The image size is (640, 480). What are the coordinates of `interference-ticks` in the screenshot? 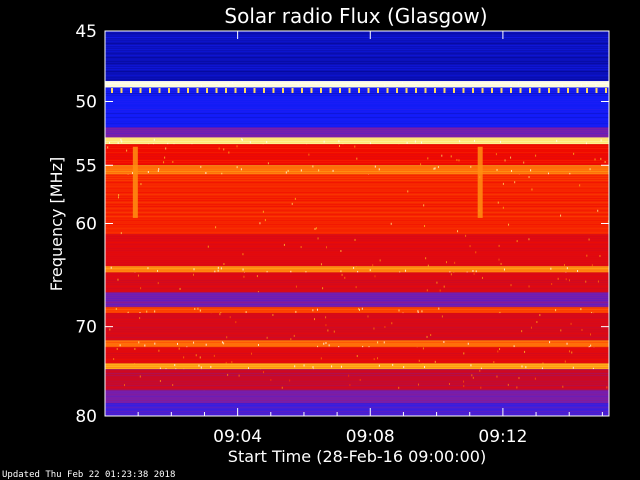 It's located at (359, 90).